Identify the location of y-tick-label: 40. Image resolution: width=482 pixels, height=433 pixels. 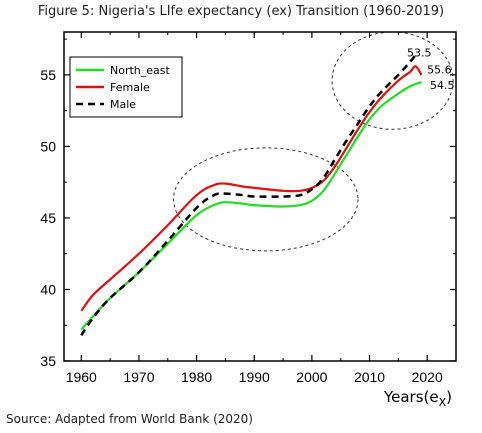
(48, 289).